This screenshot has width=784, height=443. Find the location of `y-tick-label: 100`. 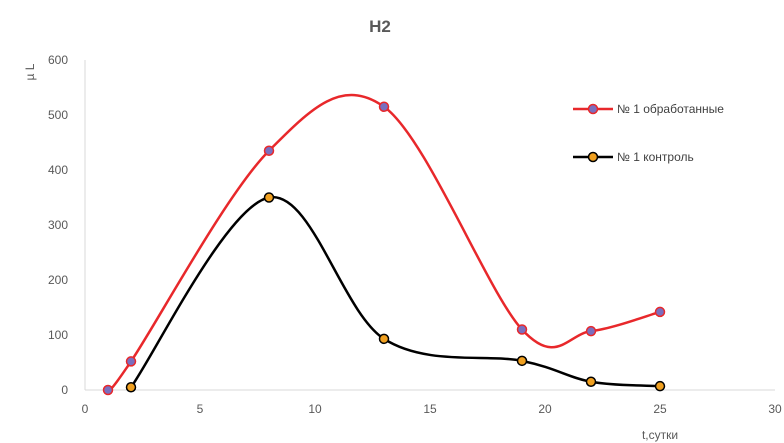

y-tick-label: 100 is located at coordinates (58, 335).